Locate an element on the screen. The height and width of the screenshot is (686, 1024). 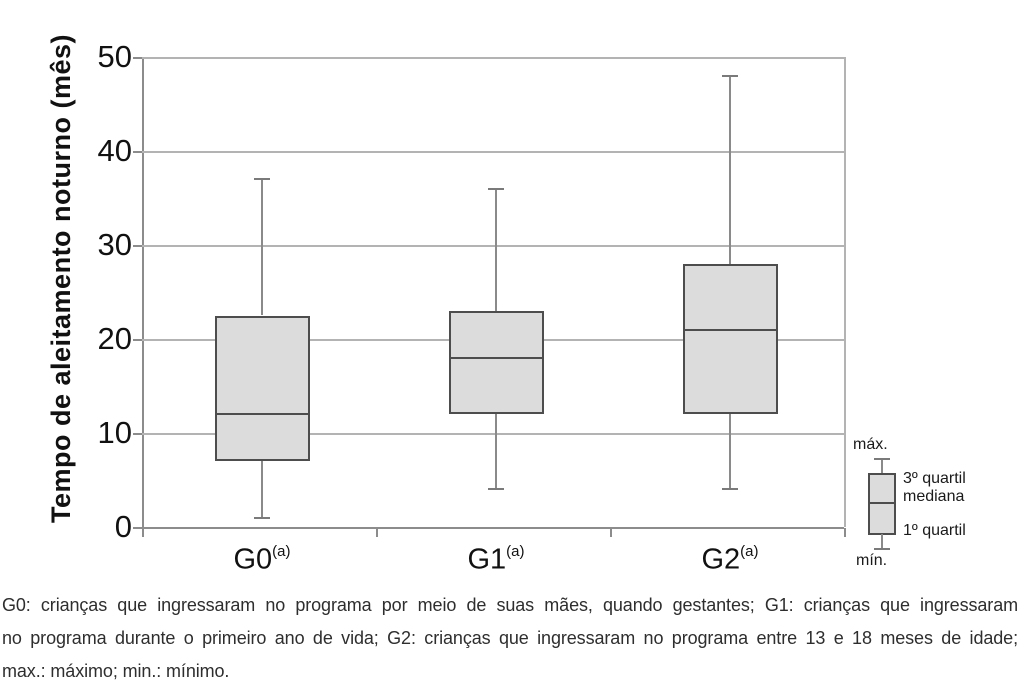
legend-median-line is located at coordinates (882, 503).